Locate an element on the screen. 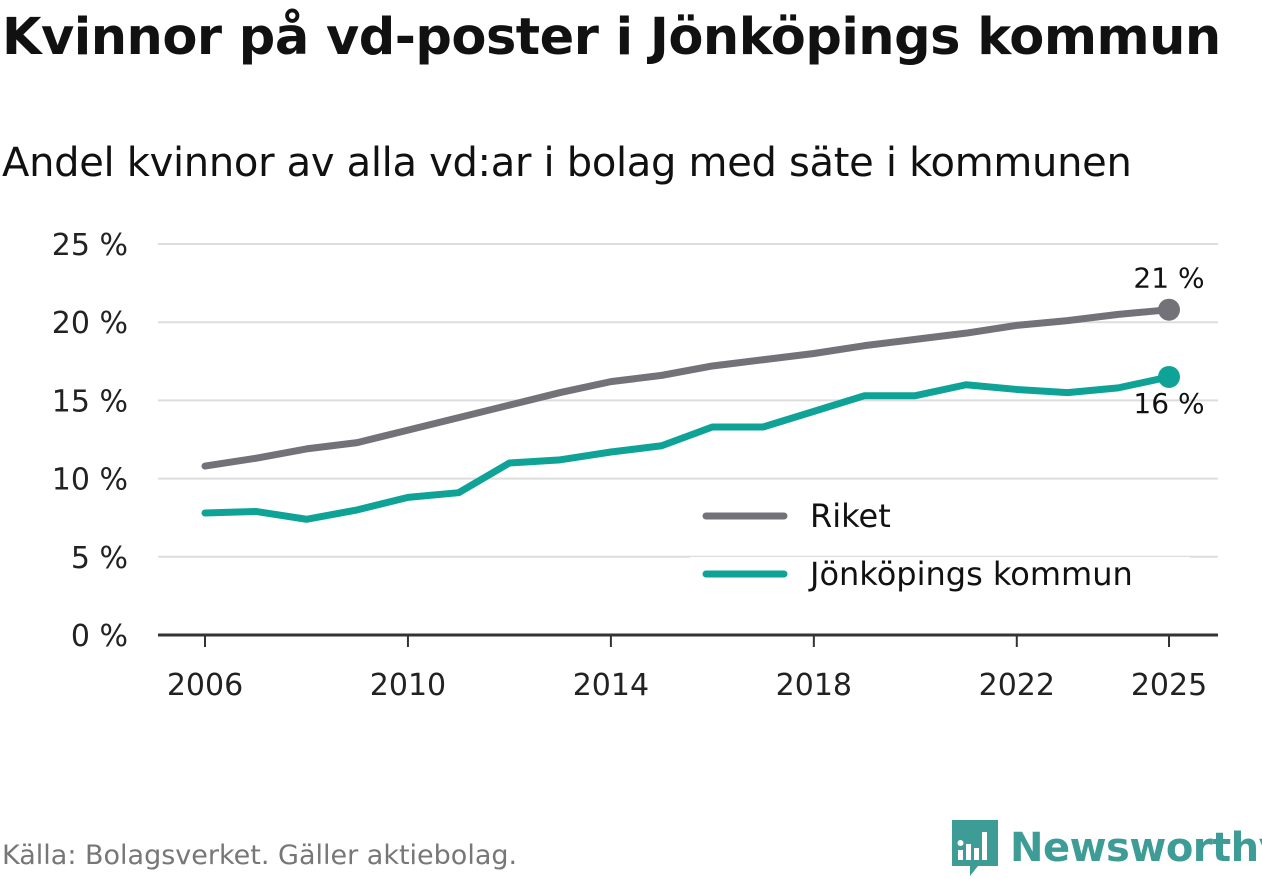 Image resolution: width=1262 pixels, height=879 pixels. x-tick-label: 2010 is located at coordinates (408, 685).